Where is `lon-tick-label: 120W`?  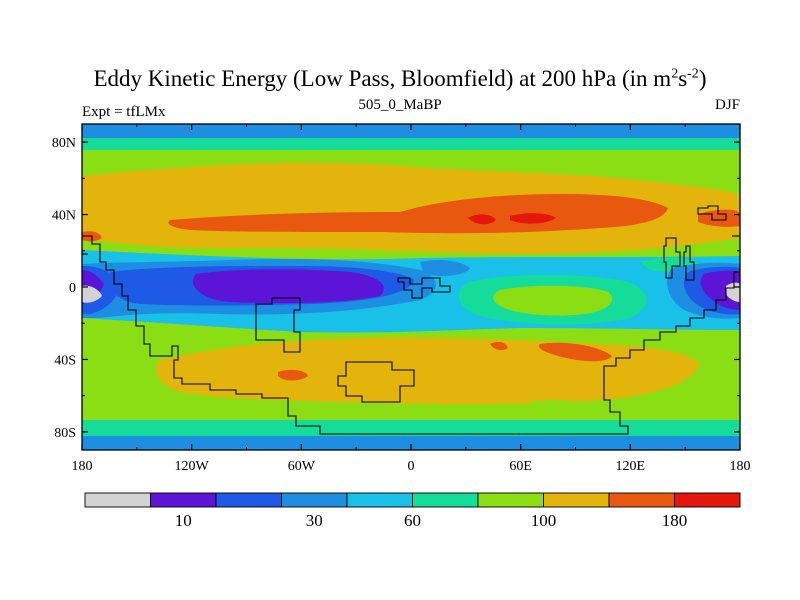
lon-tick-label: 120W is located at coordinates (192, 466).